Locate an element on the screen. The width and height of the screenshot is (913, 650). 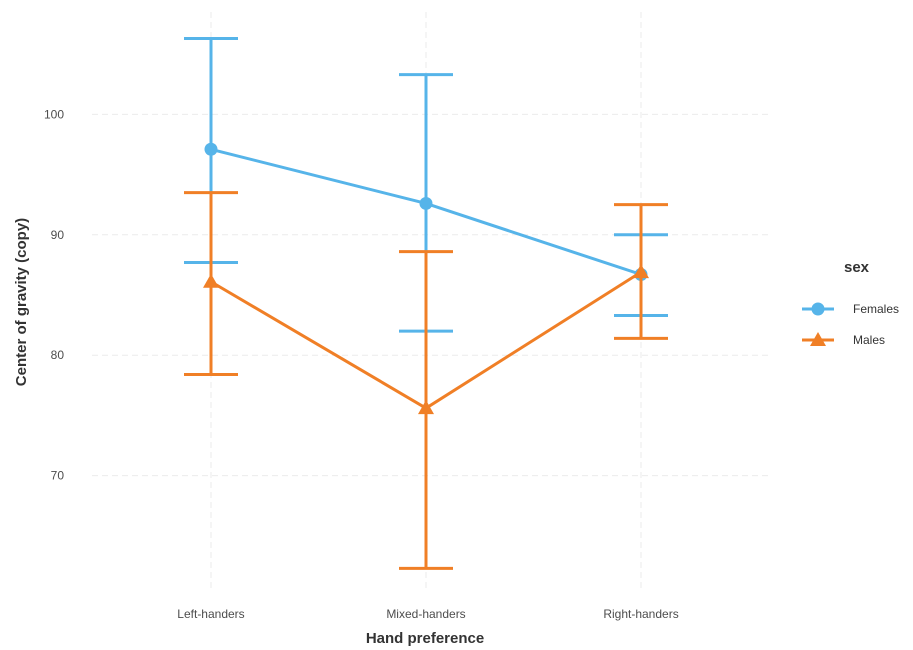
legend-item-females: Females is located at coordinates (850, 309).